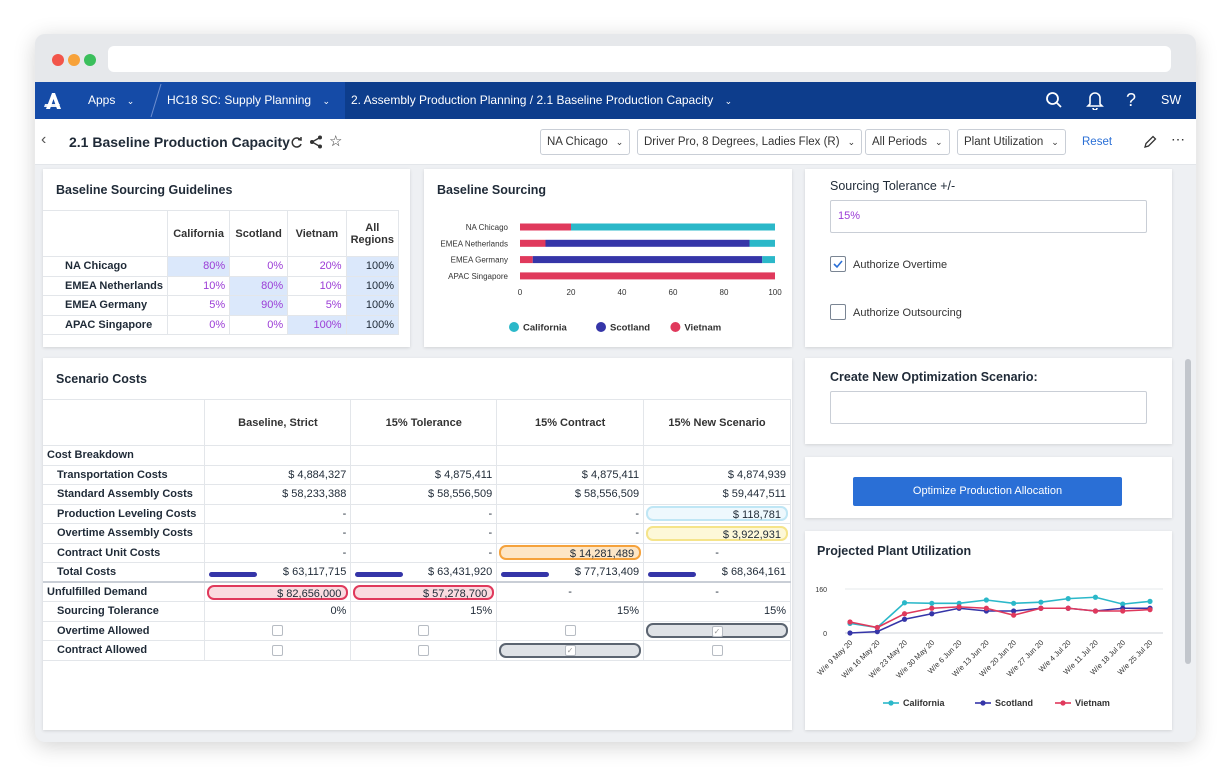  I want to click on contract-checkbox: ✓, so click(570, 651).